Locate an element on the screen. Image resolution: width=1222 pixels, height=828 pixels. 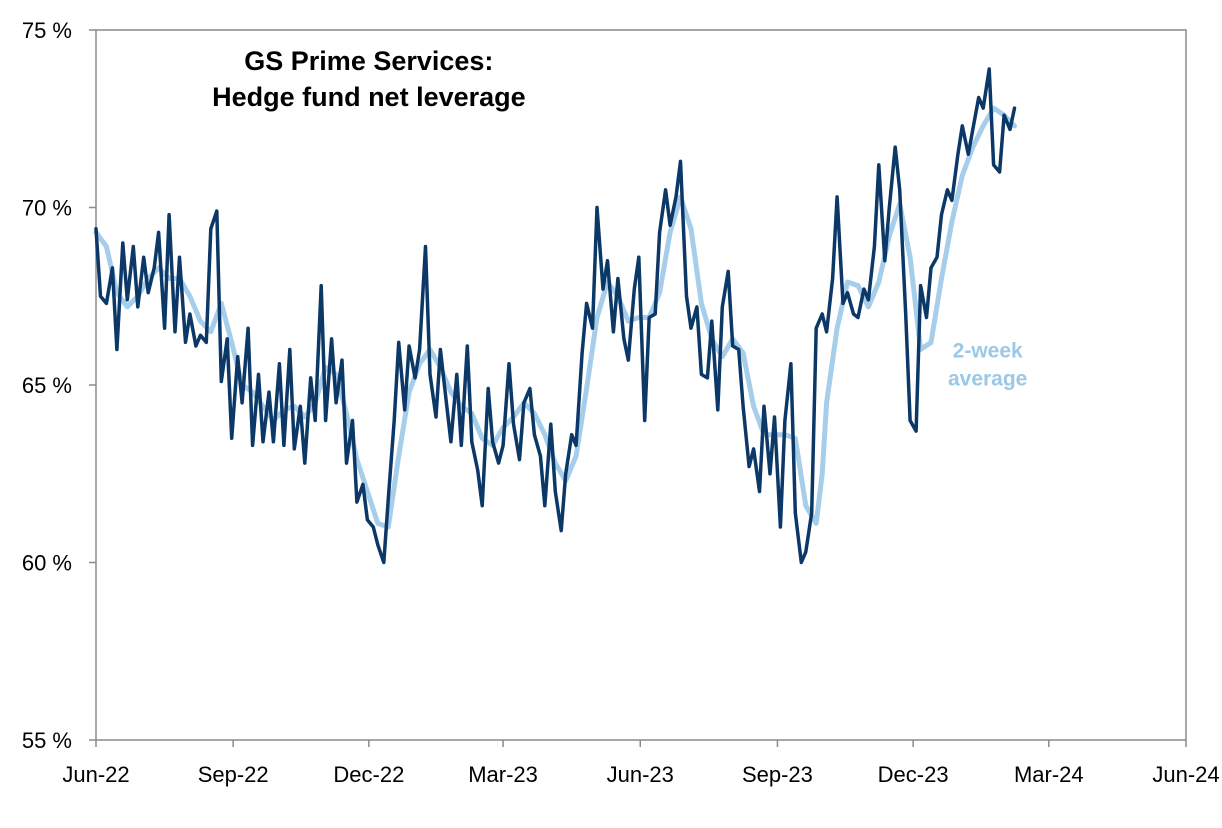
x-tick-label: Dec-22 is located at coordinates (368, 774).